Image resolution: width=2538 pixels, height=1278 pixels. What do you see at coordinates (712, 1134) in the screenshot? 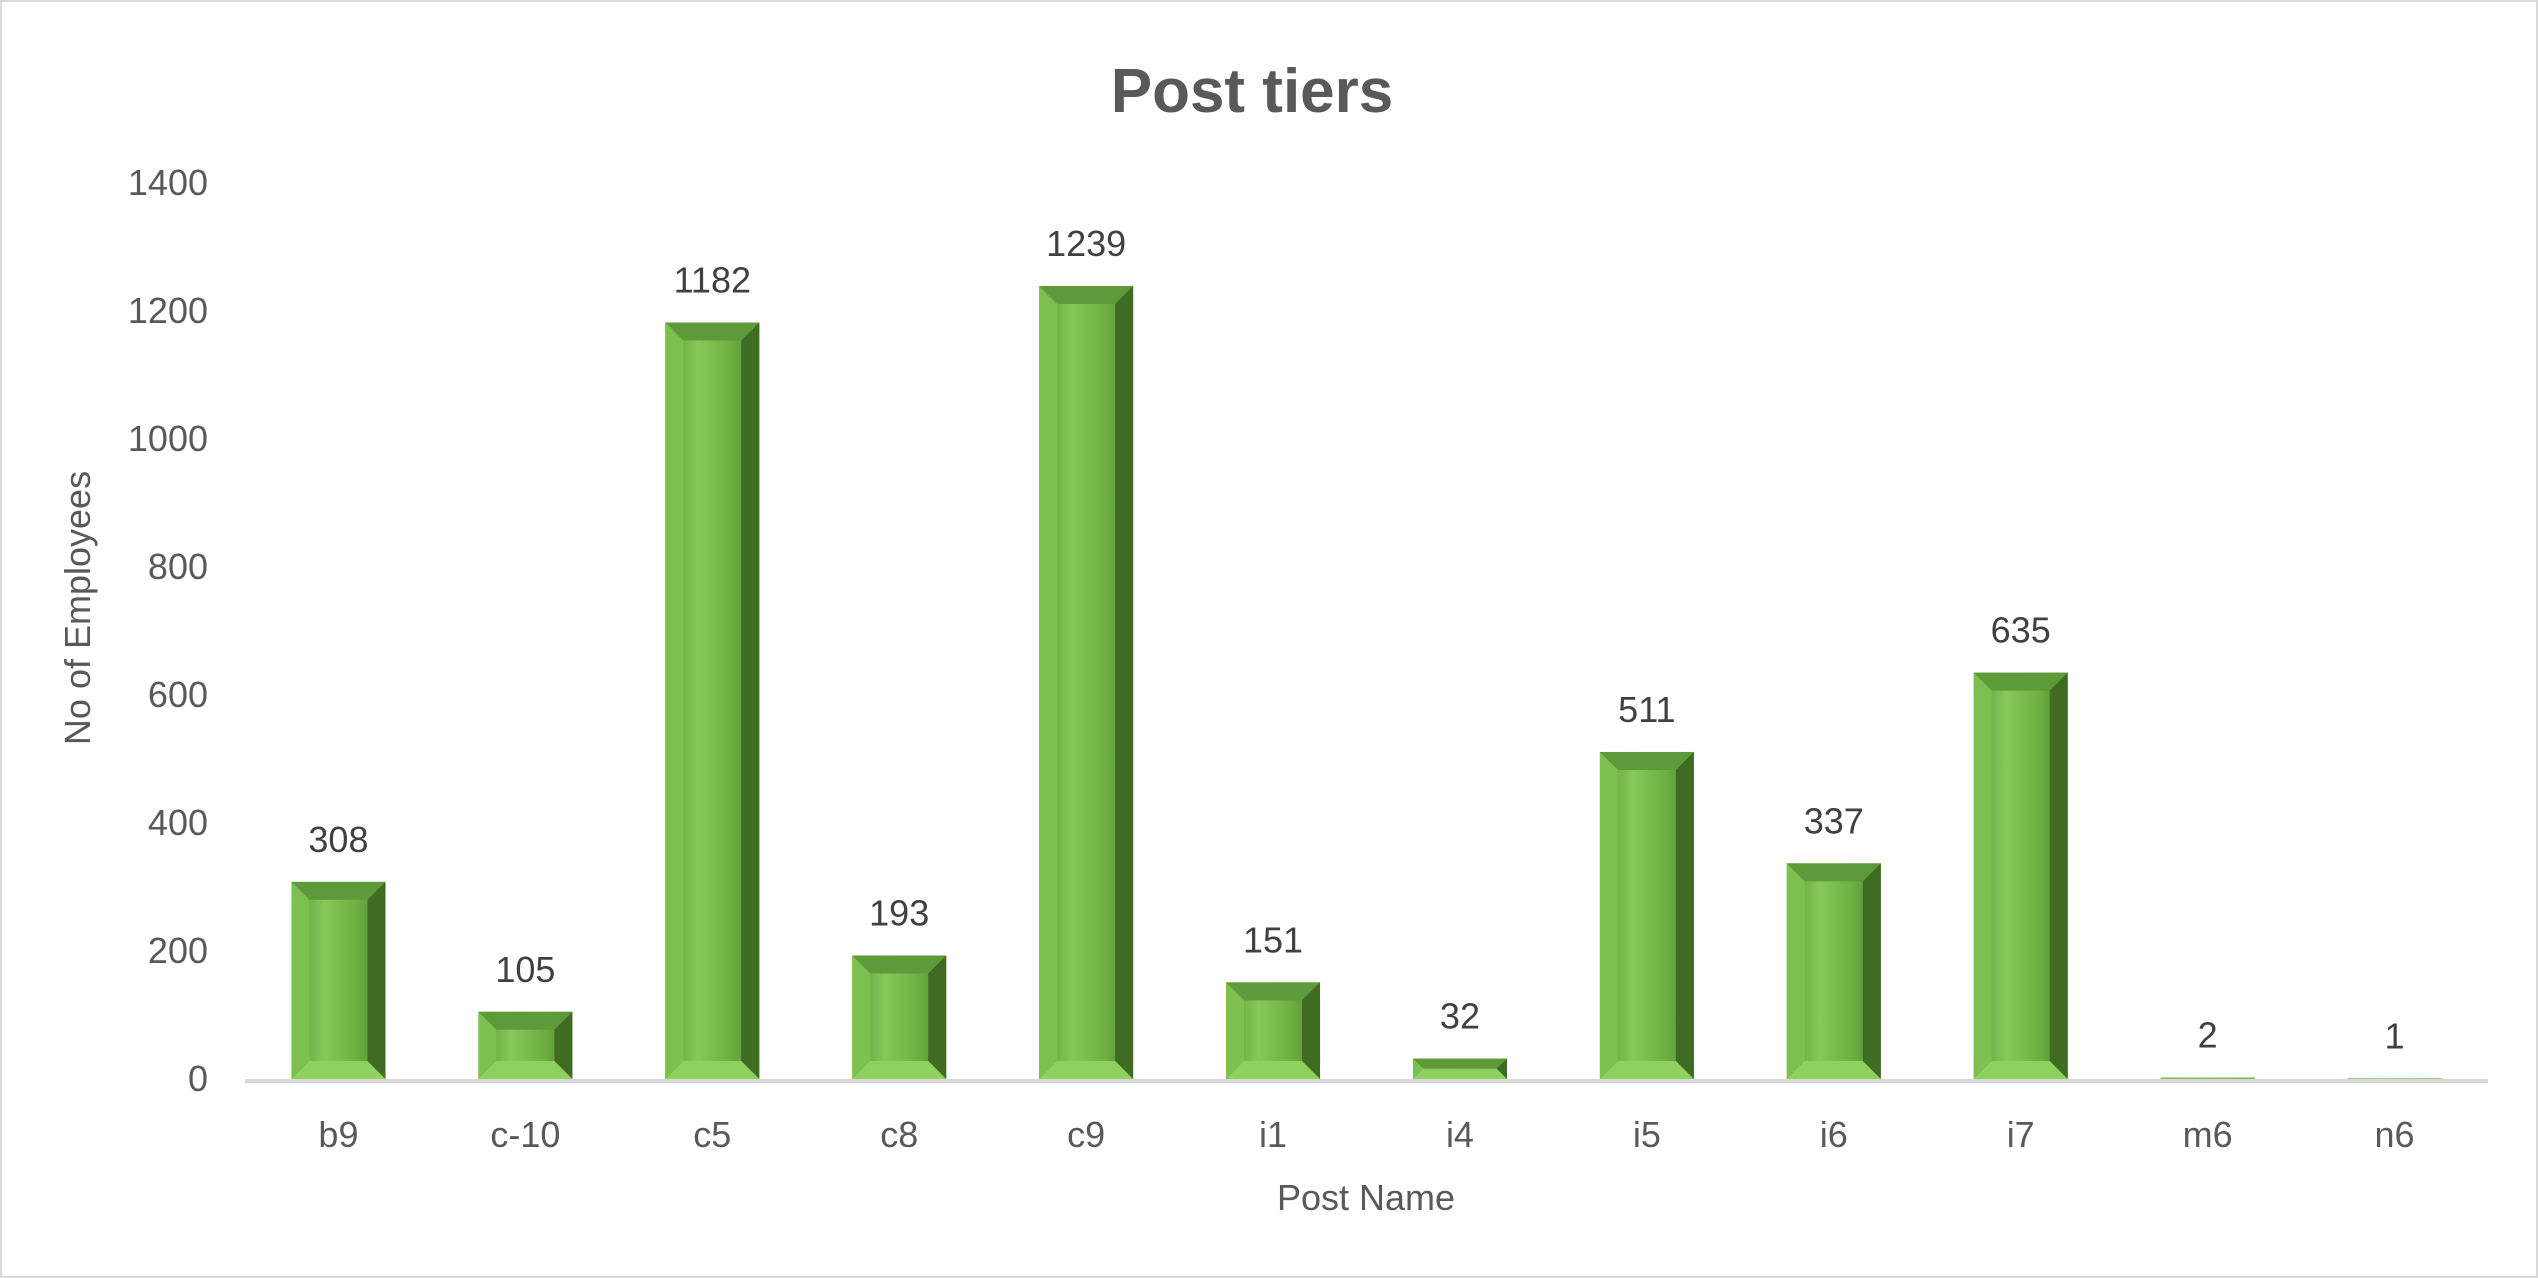
I see `x-tick-label: c5` at bounding box center [712, 1134].